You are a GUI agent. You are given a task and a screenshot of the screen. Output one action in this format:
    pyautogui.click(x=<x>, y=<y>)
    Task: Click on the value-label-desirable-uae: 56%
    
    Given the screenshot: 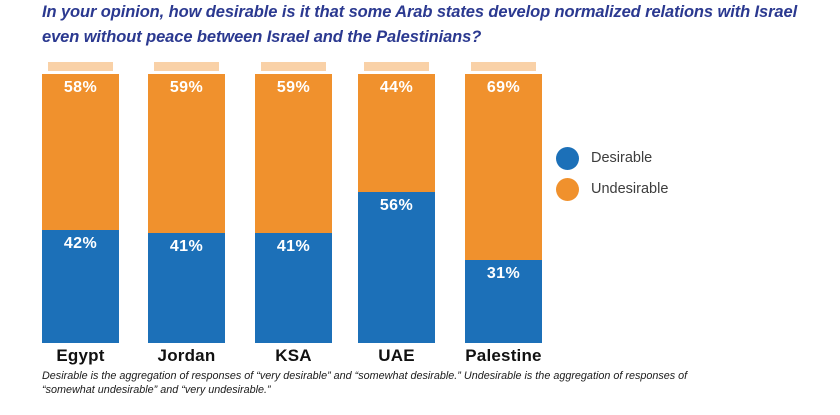 What is the action you would take?
    pyautogui.click(x=396, y=206)
    